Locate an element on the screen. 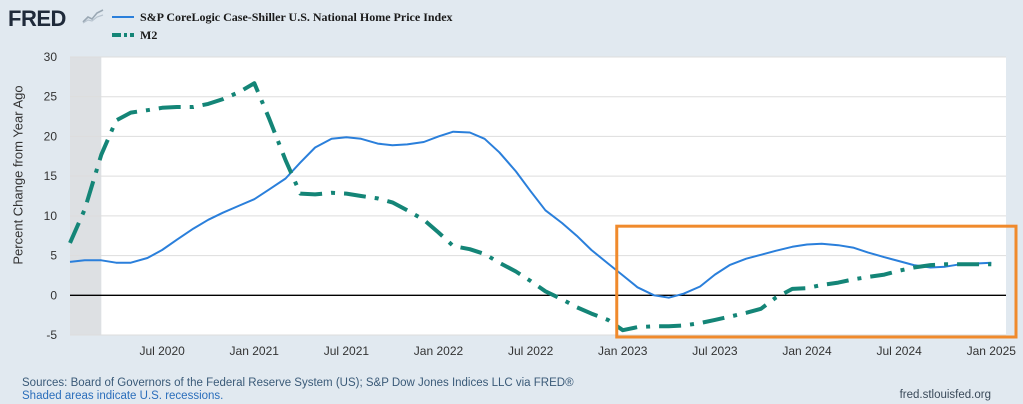 This screenshot has width=1023, height=404. legend-entry-m2: M2 is located at coordinates (134, 35).